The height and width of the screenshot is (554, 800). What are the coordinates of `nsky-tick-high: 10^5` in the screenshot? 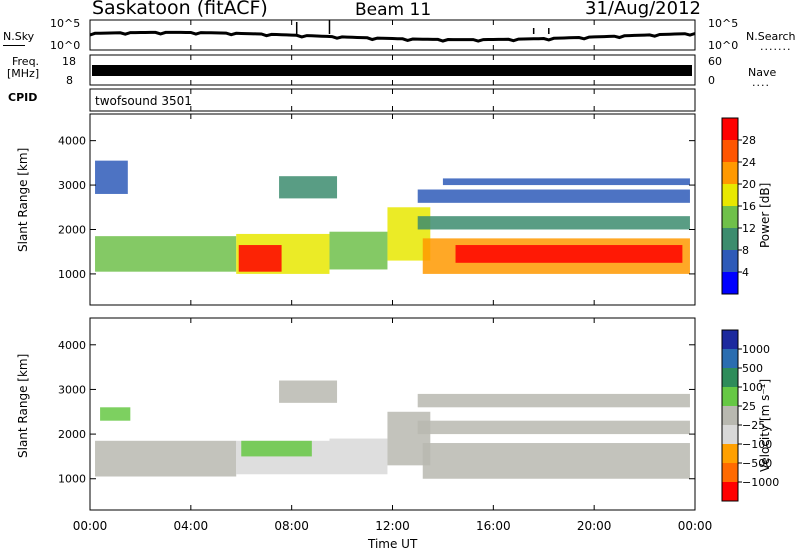 It's located at (65, 23).